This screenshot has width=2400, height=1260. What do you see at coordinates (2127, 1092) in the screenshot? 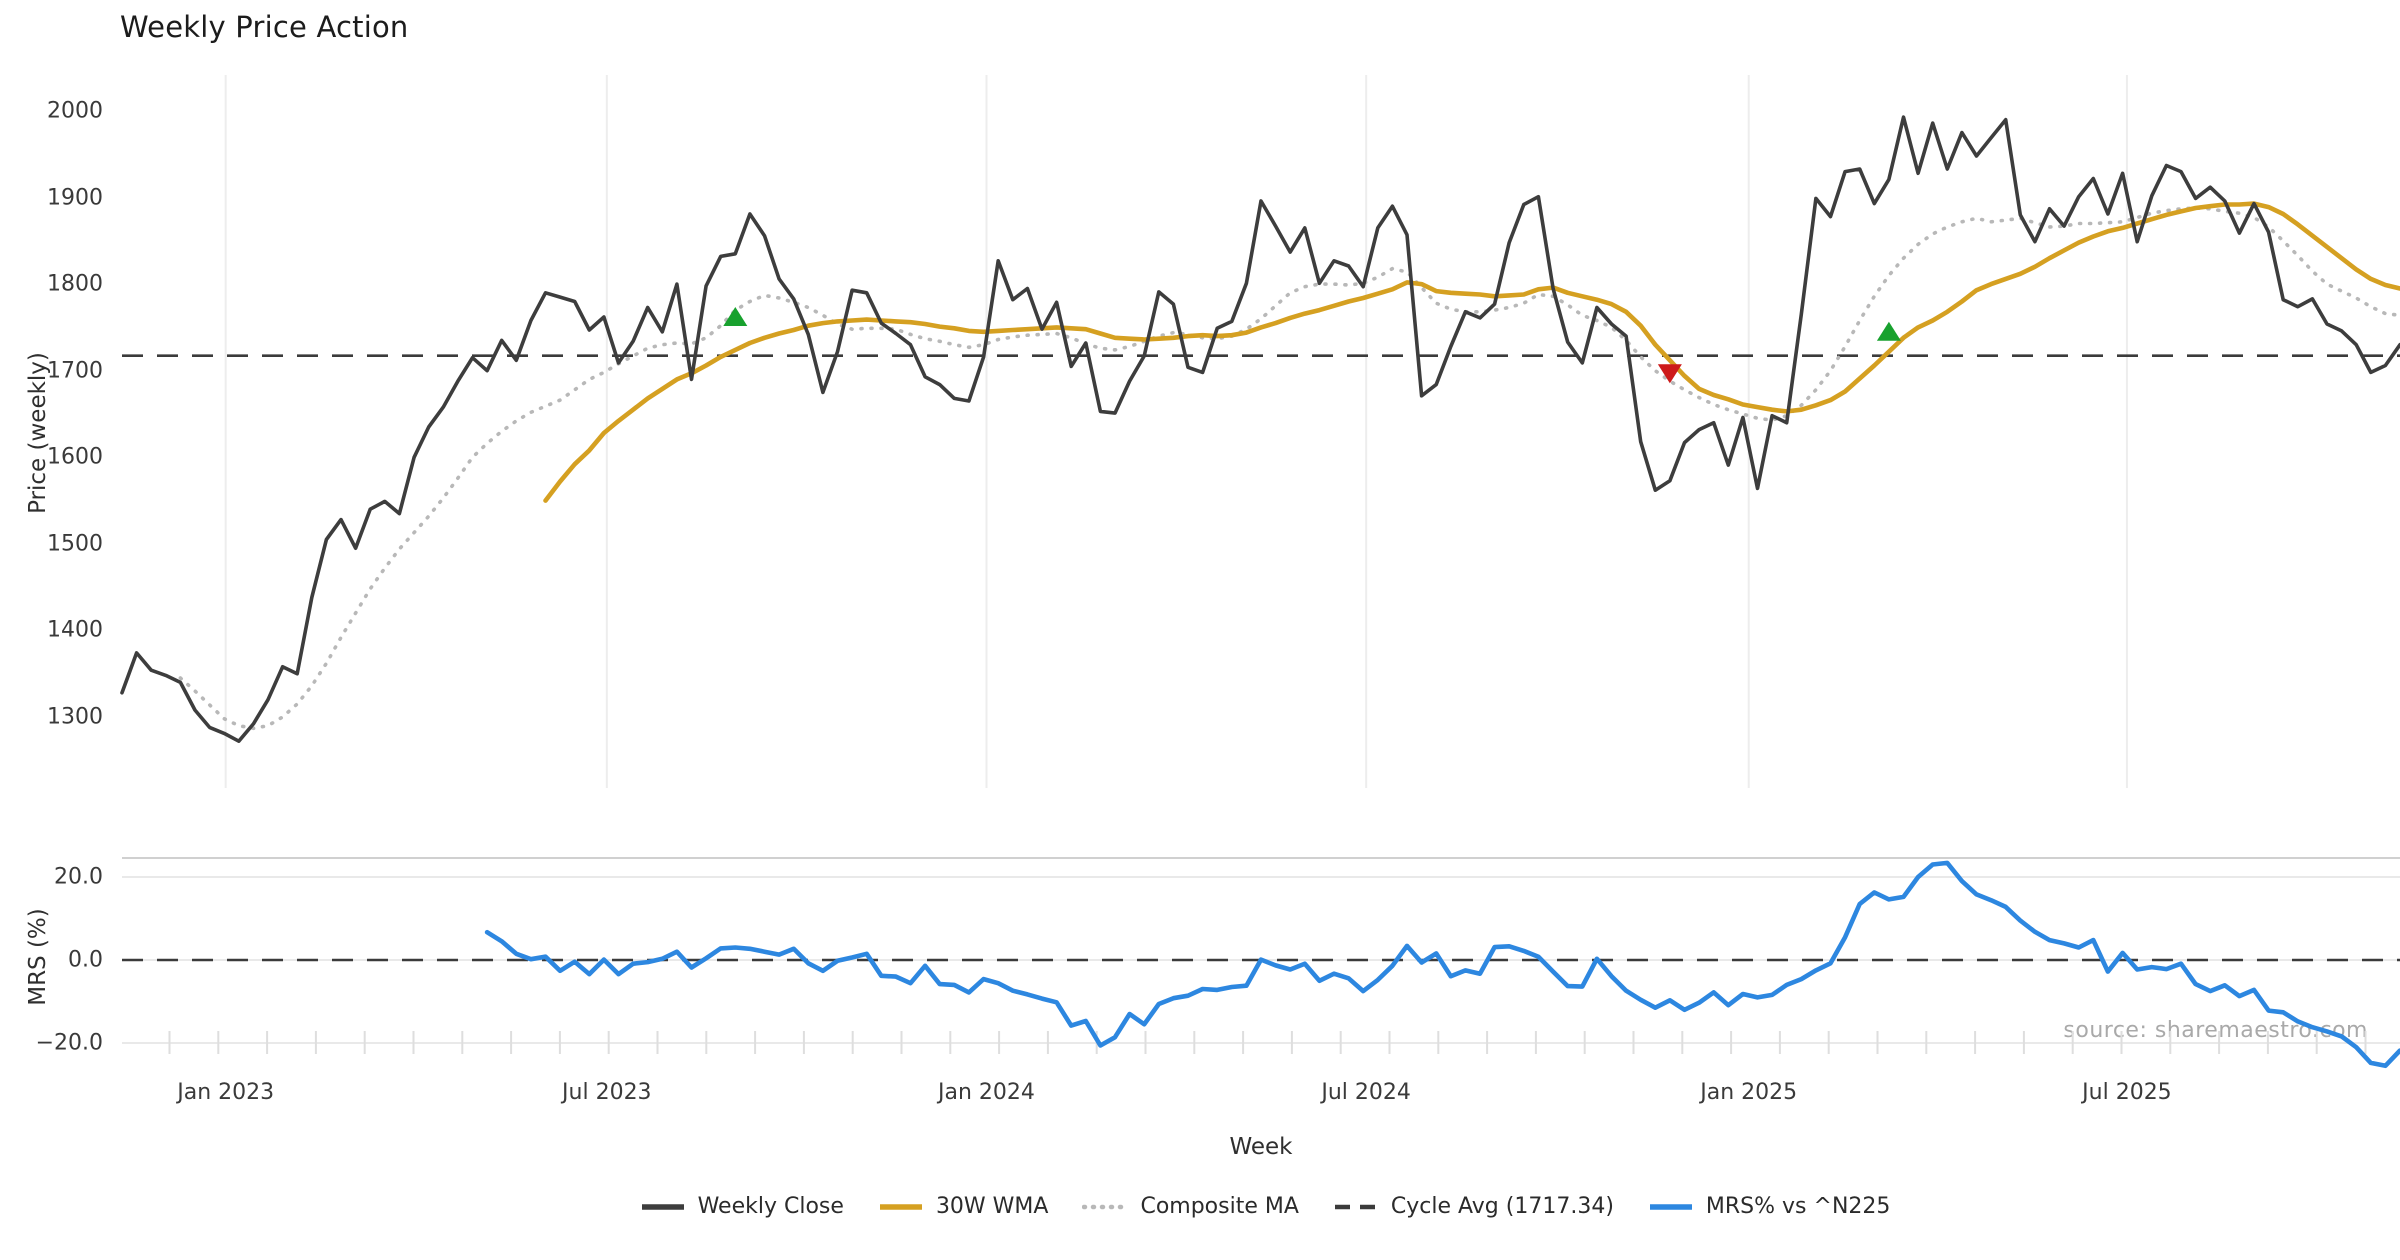
I see `x-tick-label: Jul 2025` at bounding box center [2127, 1092].